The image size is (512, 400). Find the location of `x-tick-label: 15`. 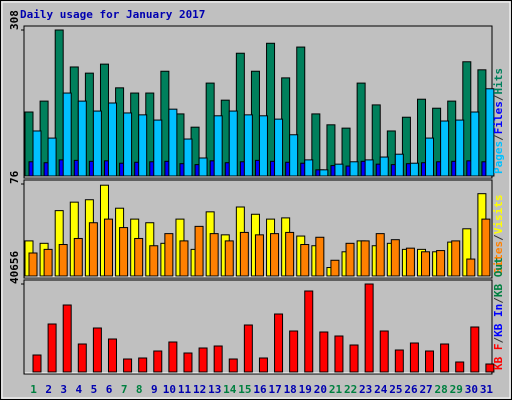

x-tick-label: 15 is located at coordinates (244, 389).